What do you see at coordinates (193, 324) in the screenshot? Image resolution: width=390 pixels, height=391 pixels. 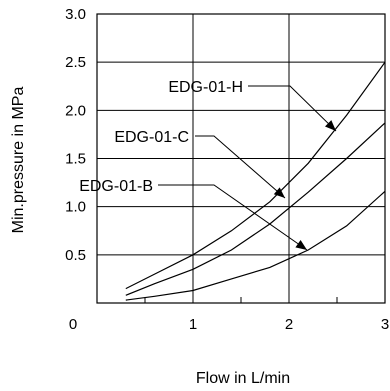 I see `x-tick-label: 1` at bounding box center [193, 324].